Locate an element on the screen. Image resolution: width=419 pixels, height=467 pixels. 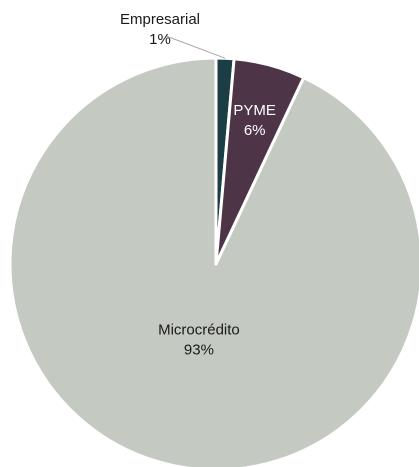
slice-label-microcredito: Microcrédito is located at coordinates (199, 329).